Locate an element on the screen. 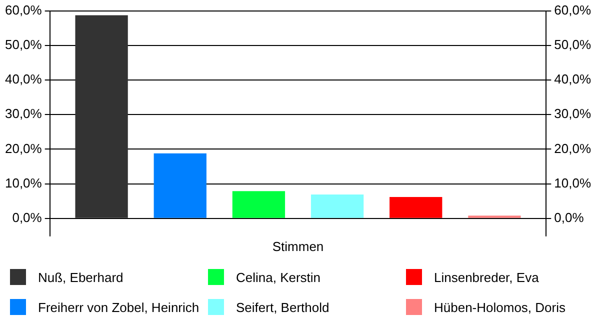  text: 0,0% is located at coordinates (569, 217).